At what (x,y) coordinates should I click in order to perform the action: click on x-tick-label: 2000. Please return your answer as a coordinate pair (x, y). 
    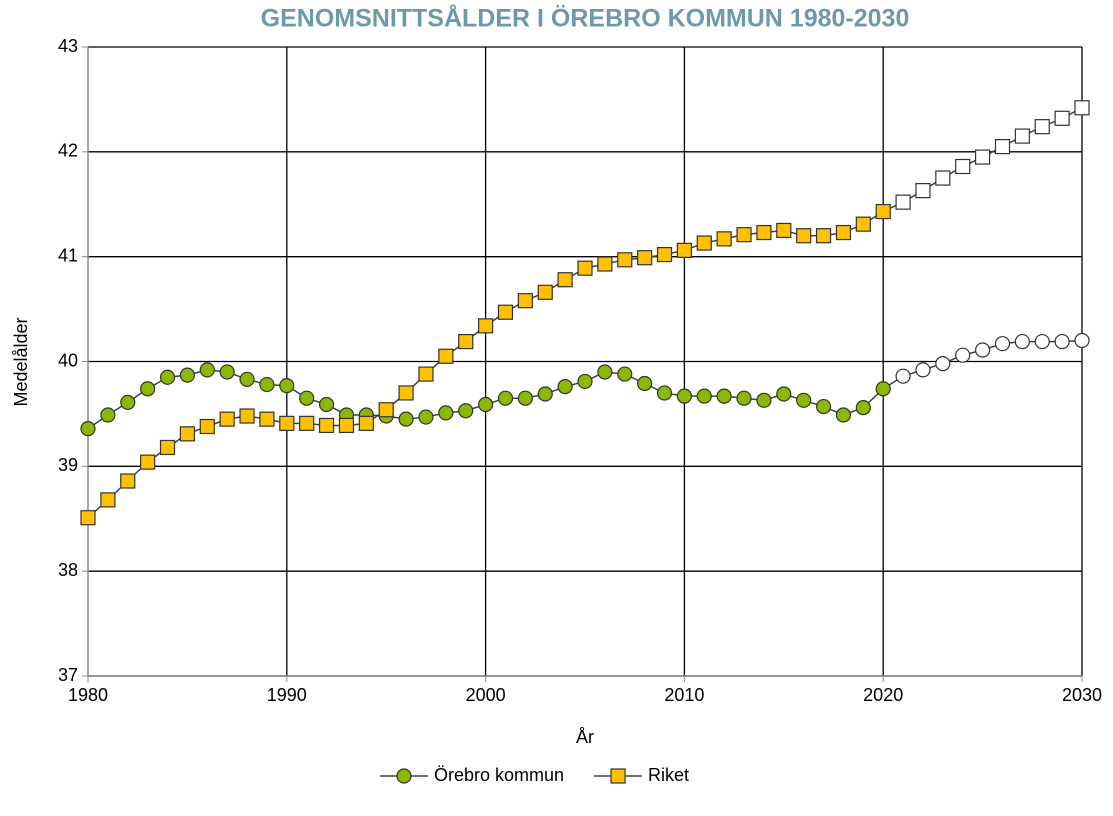
    Looking at the image, I should click on (486, 695).